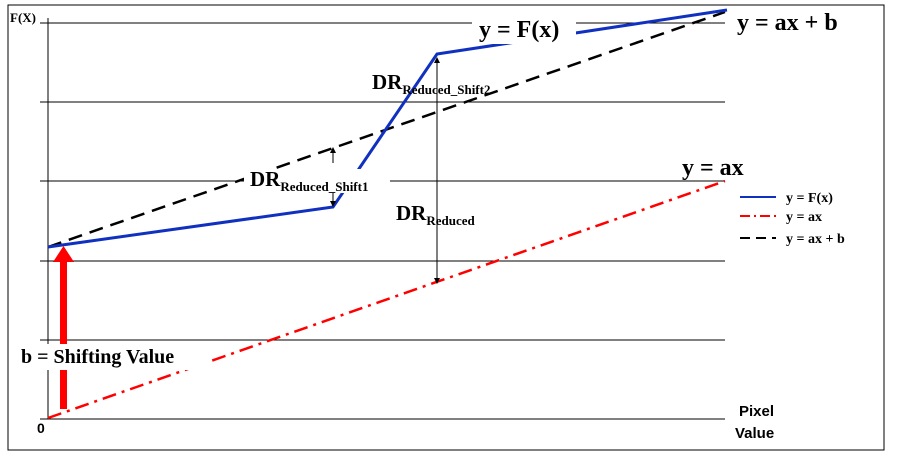 The width and height of the screenshot is (897, 454). I want to click on legend: y = F(x) y = ax y = ax + b, so click(792, 219).